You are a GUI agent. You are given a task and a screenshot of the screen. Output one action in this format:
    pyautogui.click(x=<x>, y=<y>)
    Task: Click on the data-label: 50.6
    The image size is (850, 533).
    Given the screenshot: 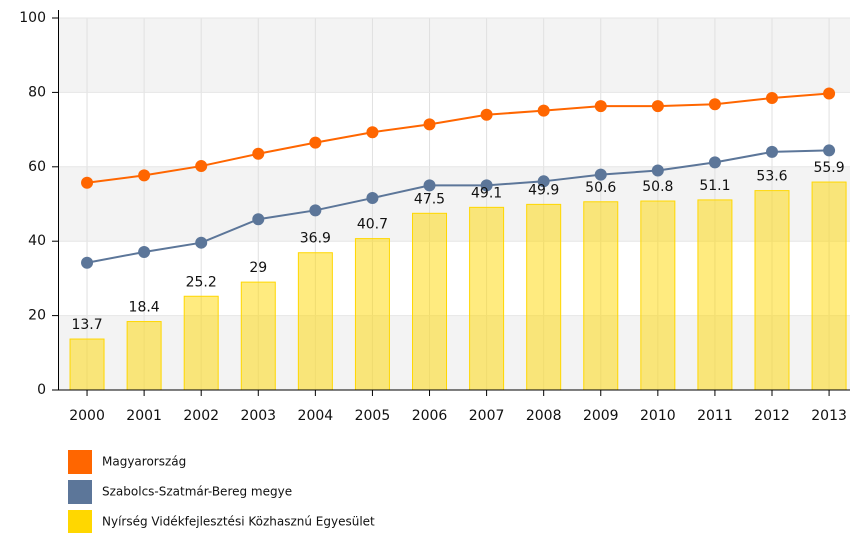 What is the action you would take?
    pyautogui.click(x=600, y=188)
    